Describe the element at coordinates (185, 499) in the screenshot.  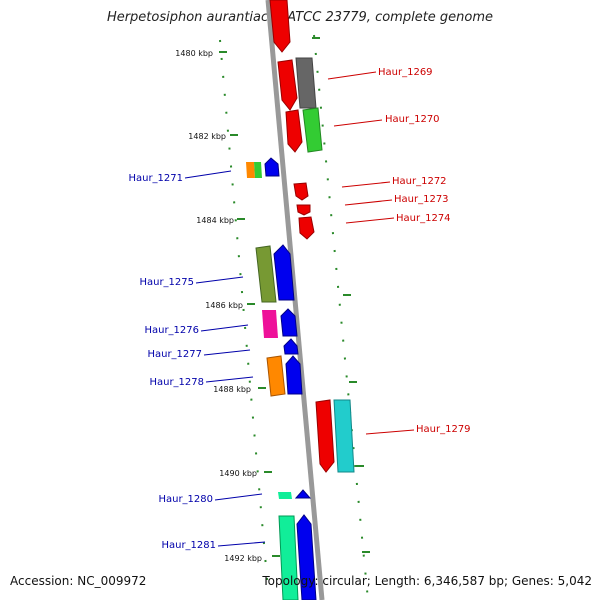
I see `gene-label: Haur_1280` at that location.